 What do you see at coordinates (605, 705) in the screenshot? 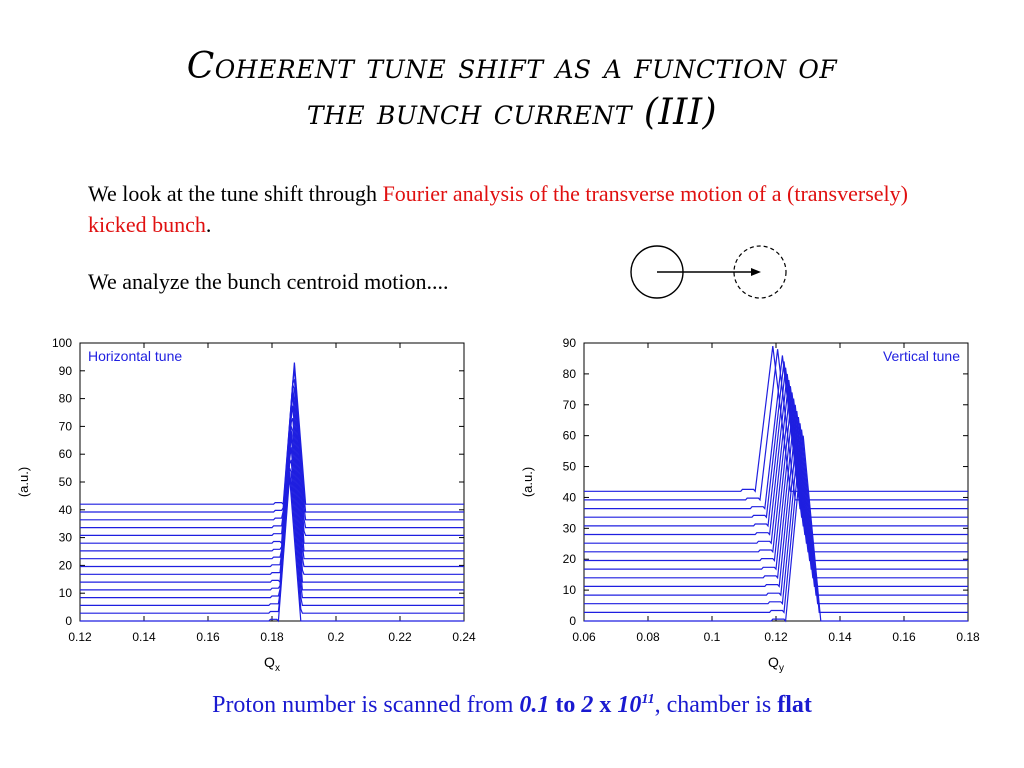
I see `caption-times: x` at bounding box center [605, 705].